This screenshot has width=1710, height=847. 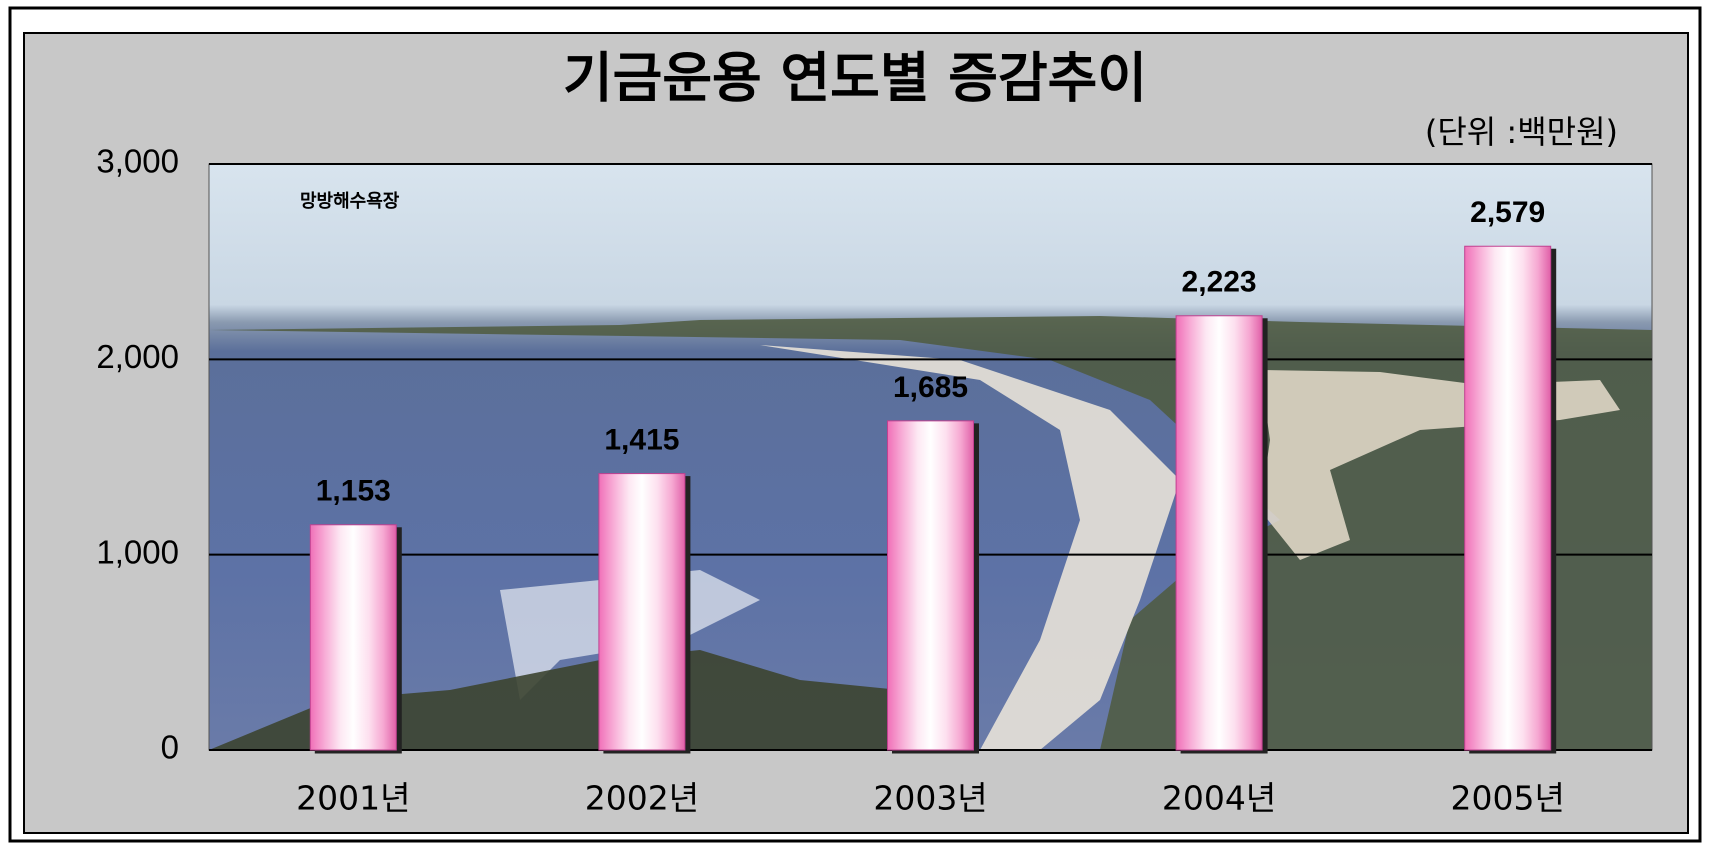 What do you see at coordinates (353, 798) in the screenshot?
I see `x-tick-label: 2001년` at bounding box center [353, 798].